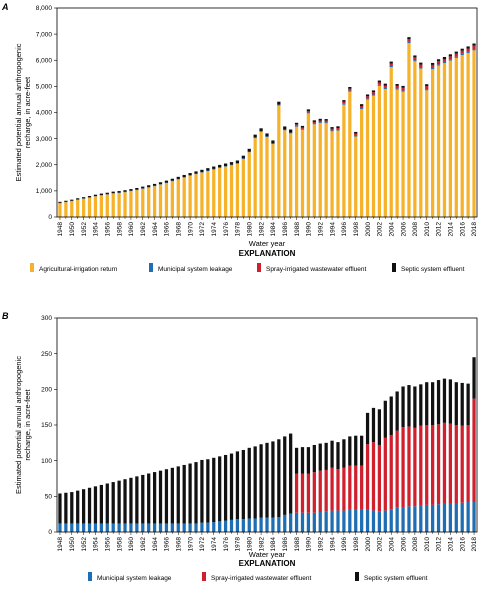  Describe the element at coordinates (326, 170) in the screenshot. I see `bar-agricultural-1993` at that location.